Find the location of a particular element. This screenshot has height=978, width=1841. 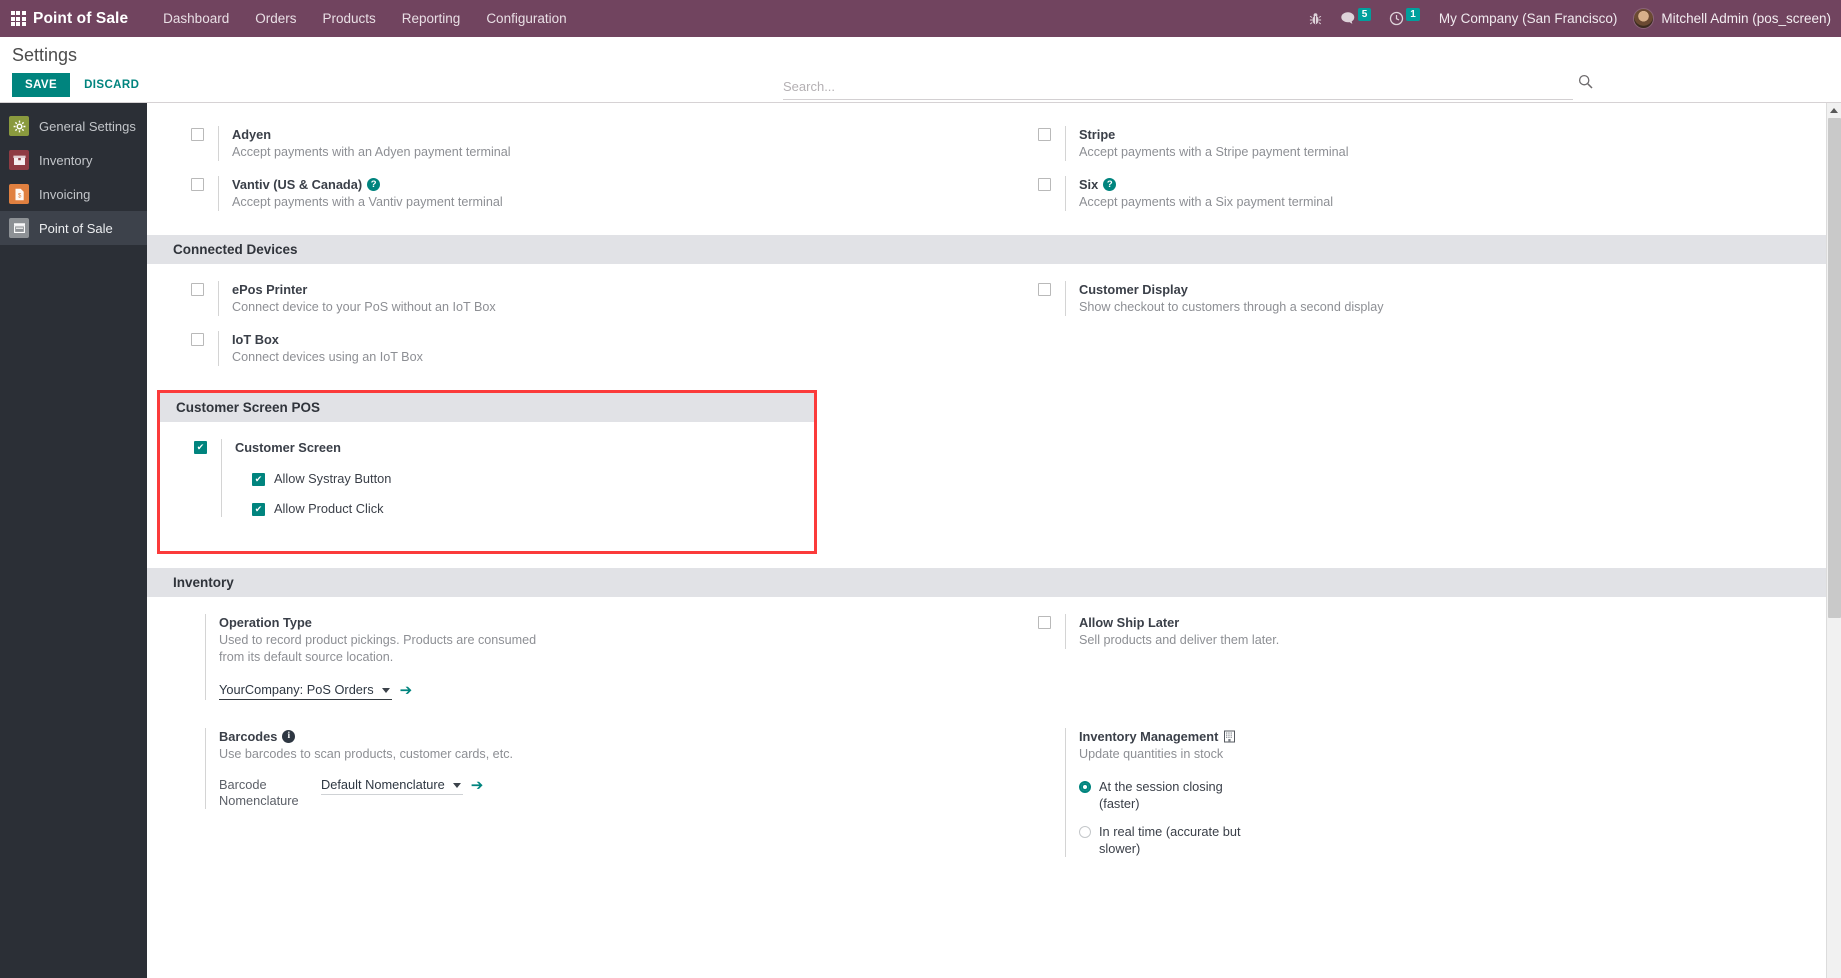

sidebar-item-label: Point of Sale is located at coordinates (76, 228).